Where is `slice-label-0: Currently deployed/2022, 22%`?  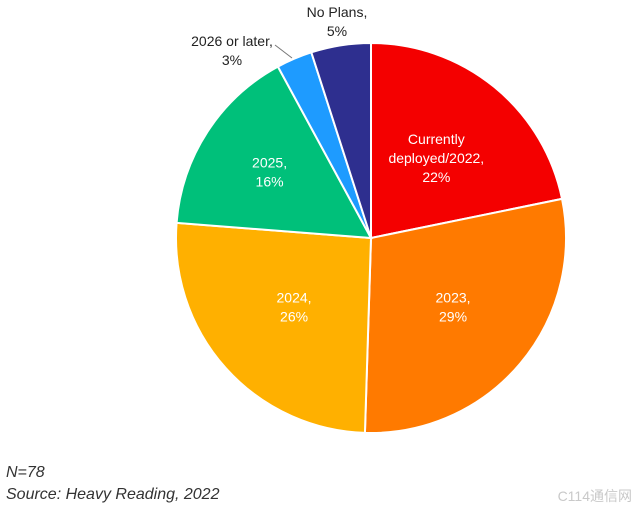 slice-label-0: Currently deployed/2022, 22% is located at coordinates (436, 158).